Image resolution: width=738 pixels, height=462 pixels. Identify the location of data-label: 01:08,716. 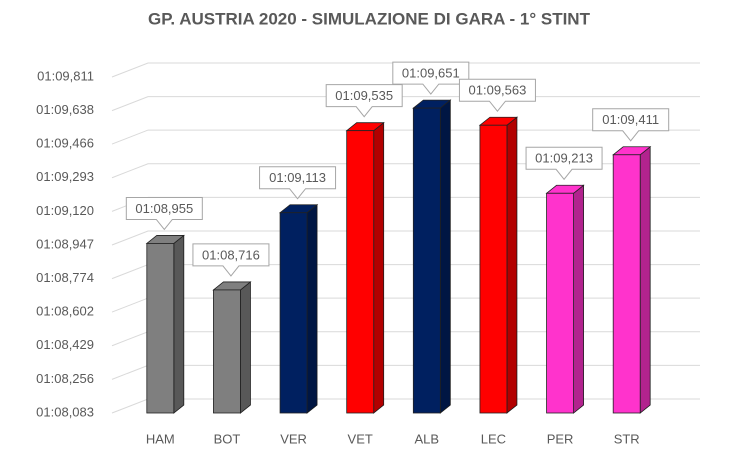
(231, 254).